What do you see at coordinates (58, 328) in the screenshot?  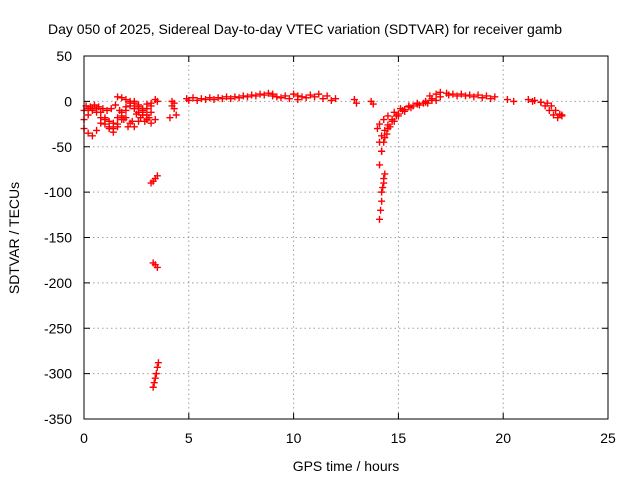 I see `y-tick-label: -250` at bounding box center [58, 328].